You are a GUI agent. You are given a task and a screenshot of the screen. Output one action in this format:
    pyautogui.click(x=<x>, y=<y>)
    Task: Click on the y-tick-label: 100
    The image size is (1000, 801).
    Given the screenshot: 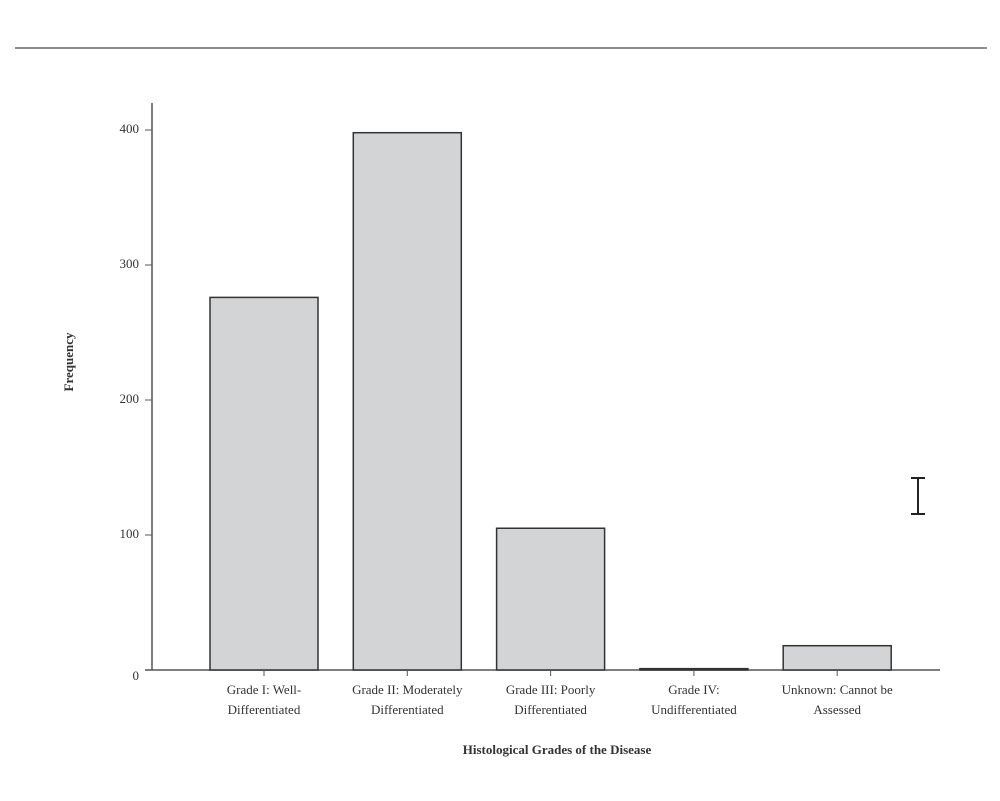 What is the action you would take?
    pyautogui.click(x=130, y=533)
    